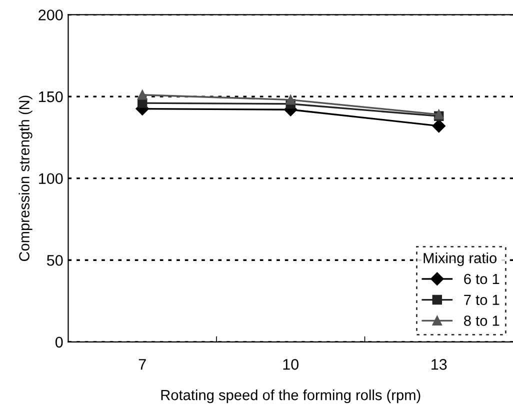 This screenshot has height=409, width=513. I want to click on x-tick-label: 10, so click(291, 364).